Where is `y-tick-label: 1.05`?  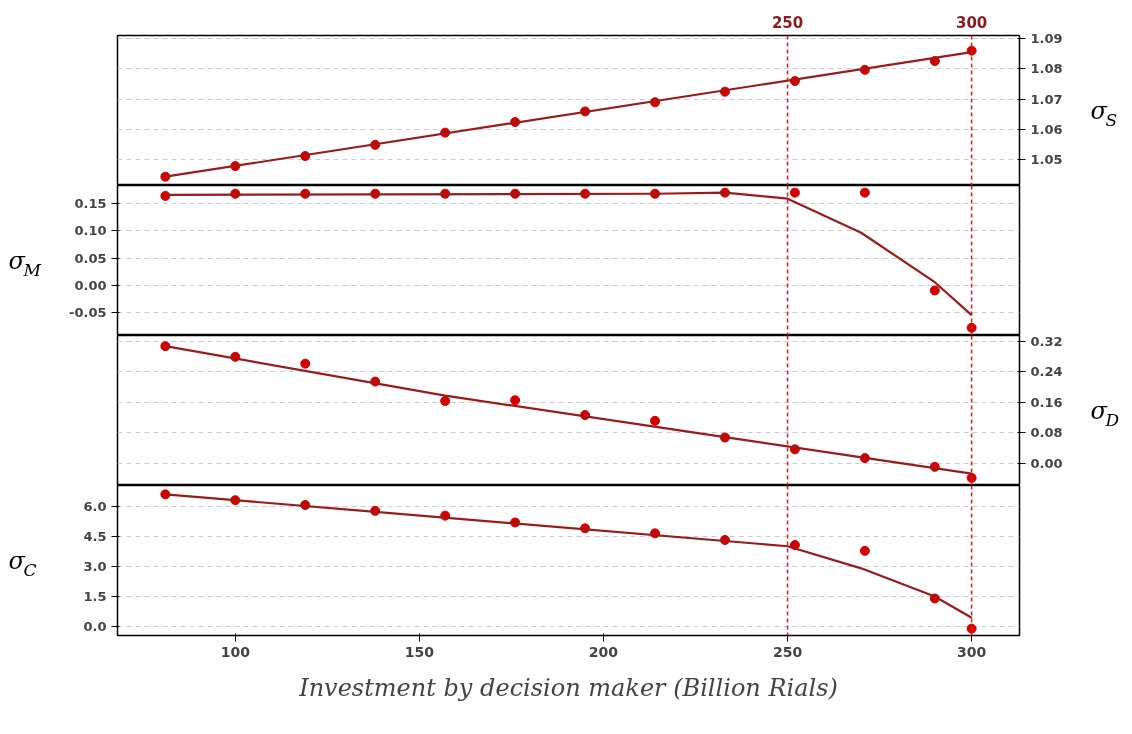 y-tick-label: 1.05 is located at coordinates (1046, 160).